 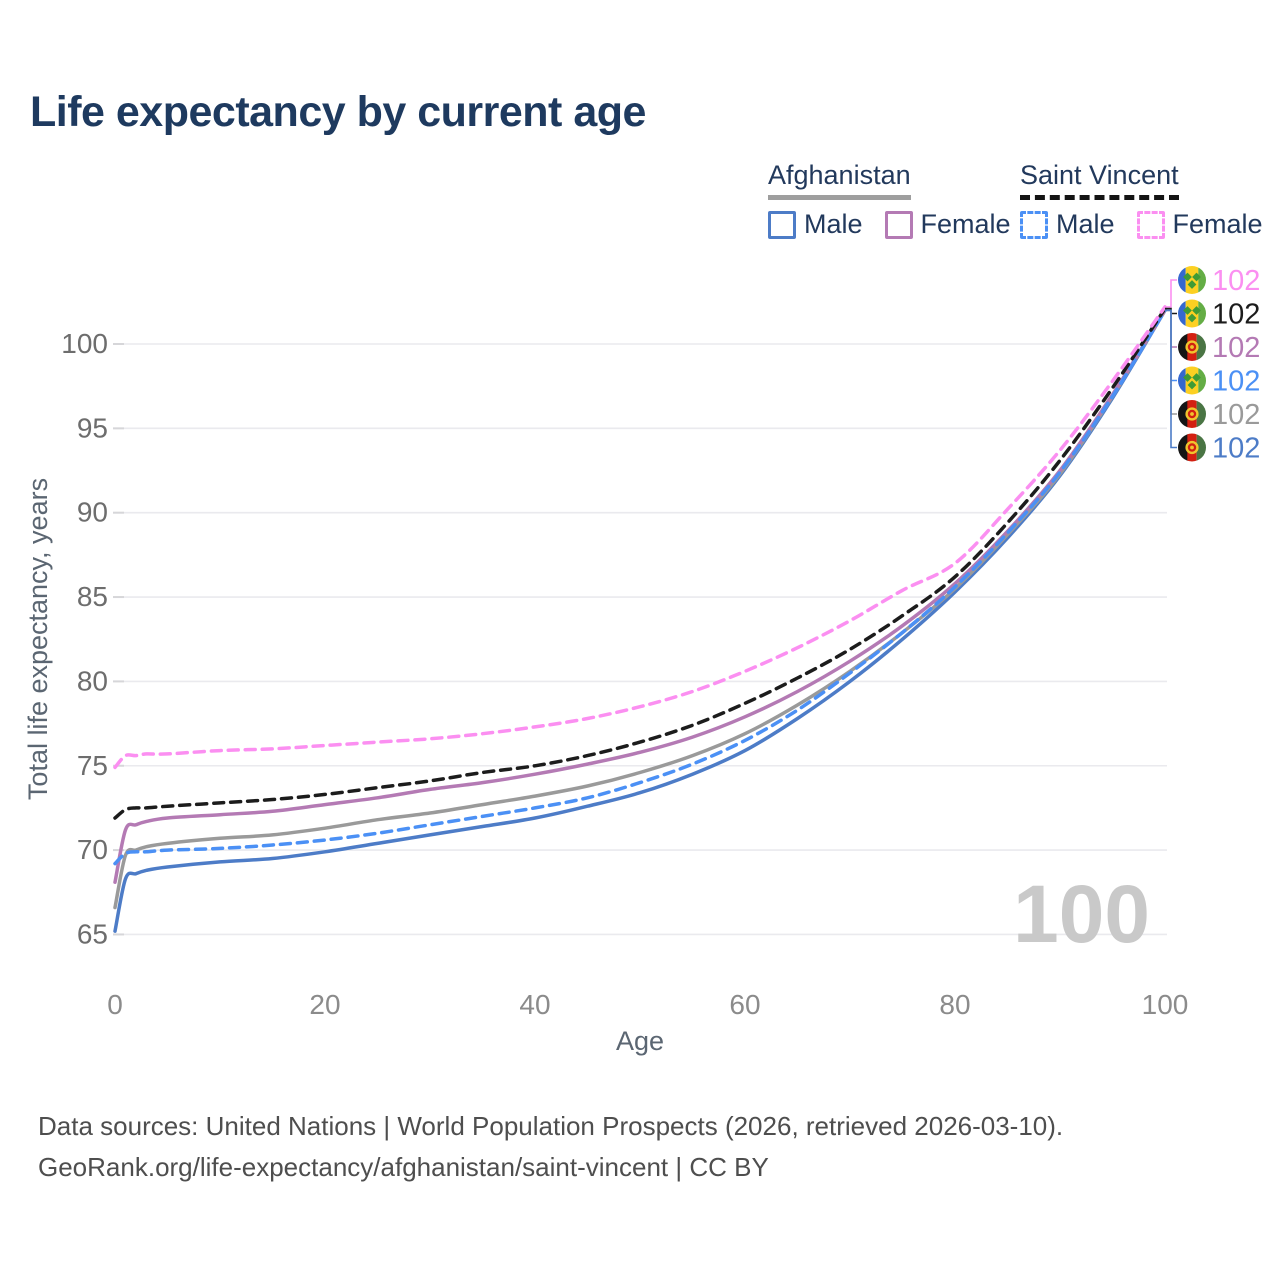 I want to click on y-tick-label: 95, so click(x=92, y=427).